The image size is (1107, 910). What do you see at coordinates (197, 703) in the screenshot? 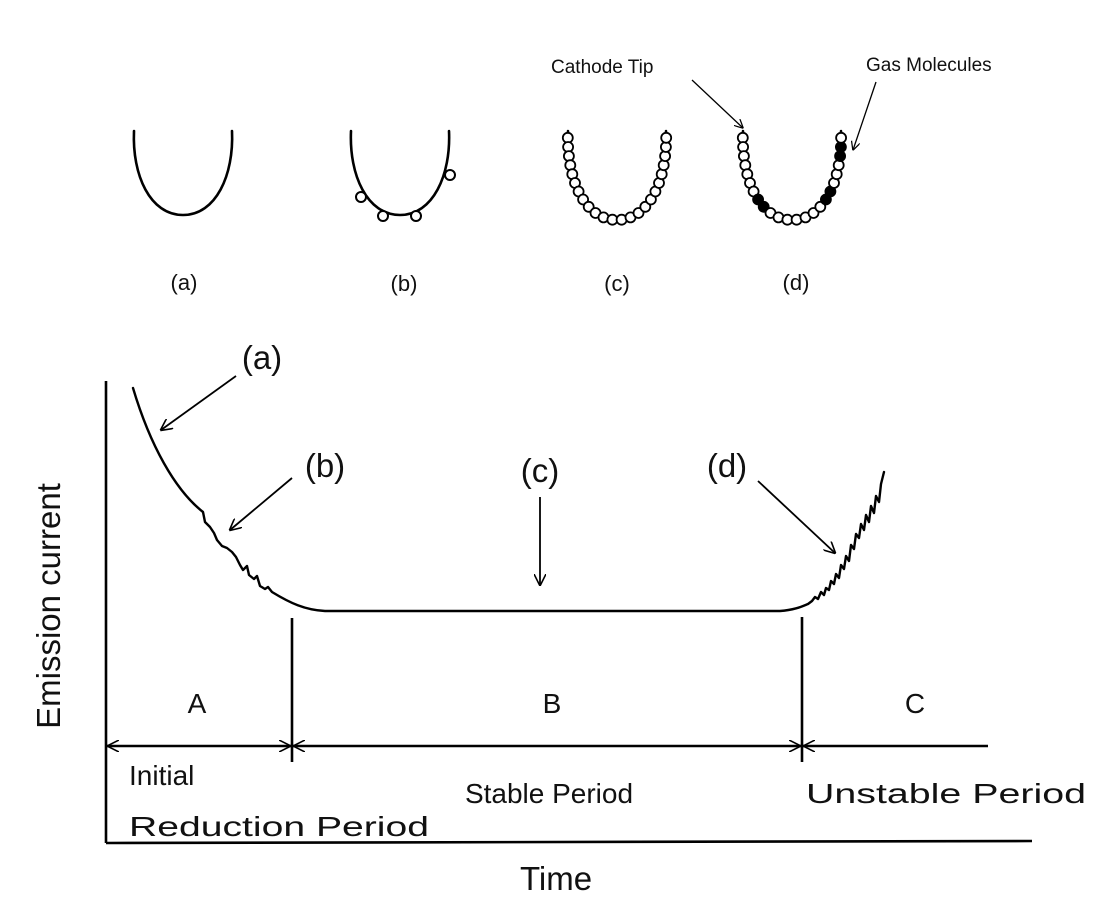
I see `region-a-letter: A` at bounding box center [197, 703].